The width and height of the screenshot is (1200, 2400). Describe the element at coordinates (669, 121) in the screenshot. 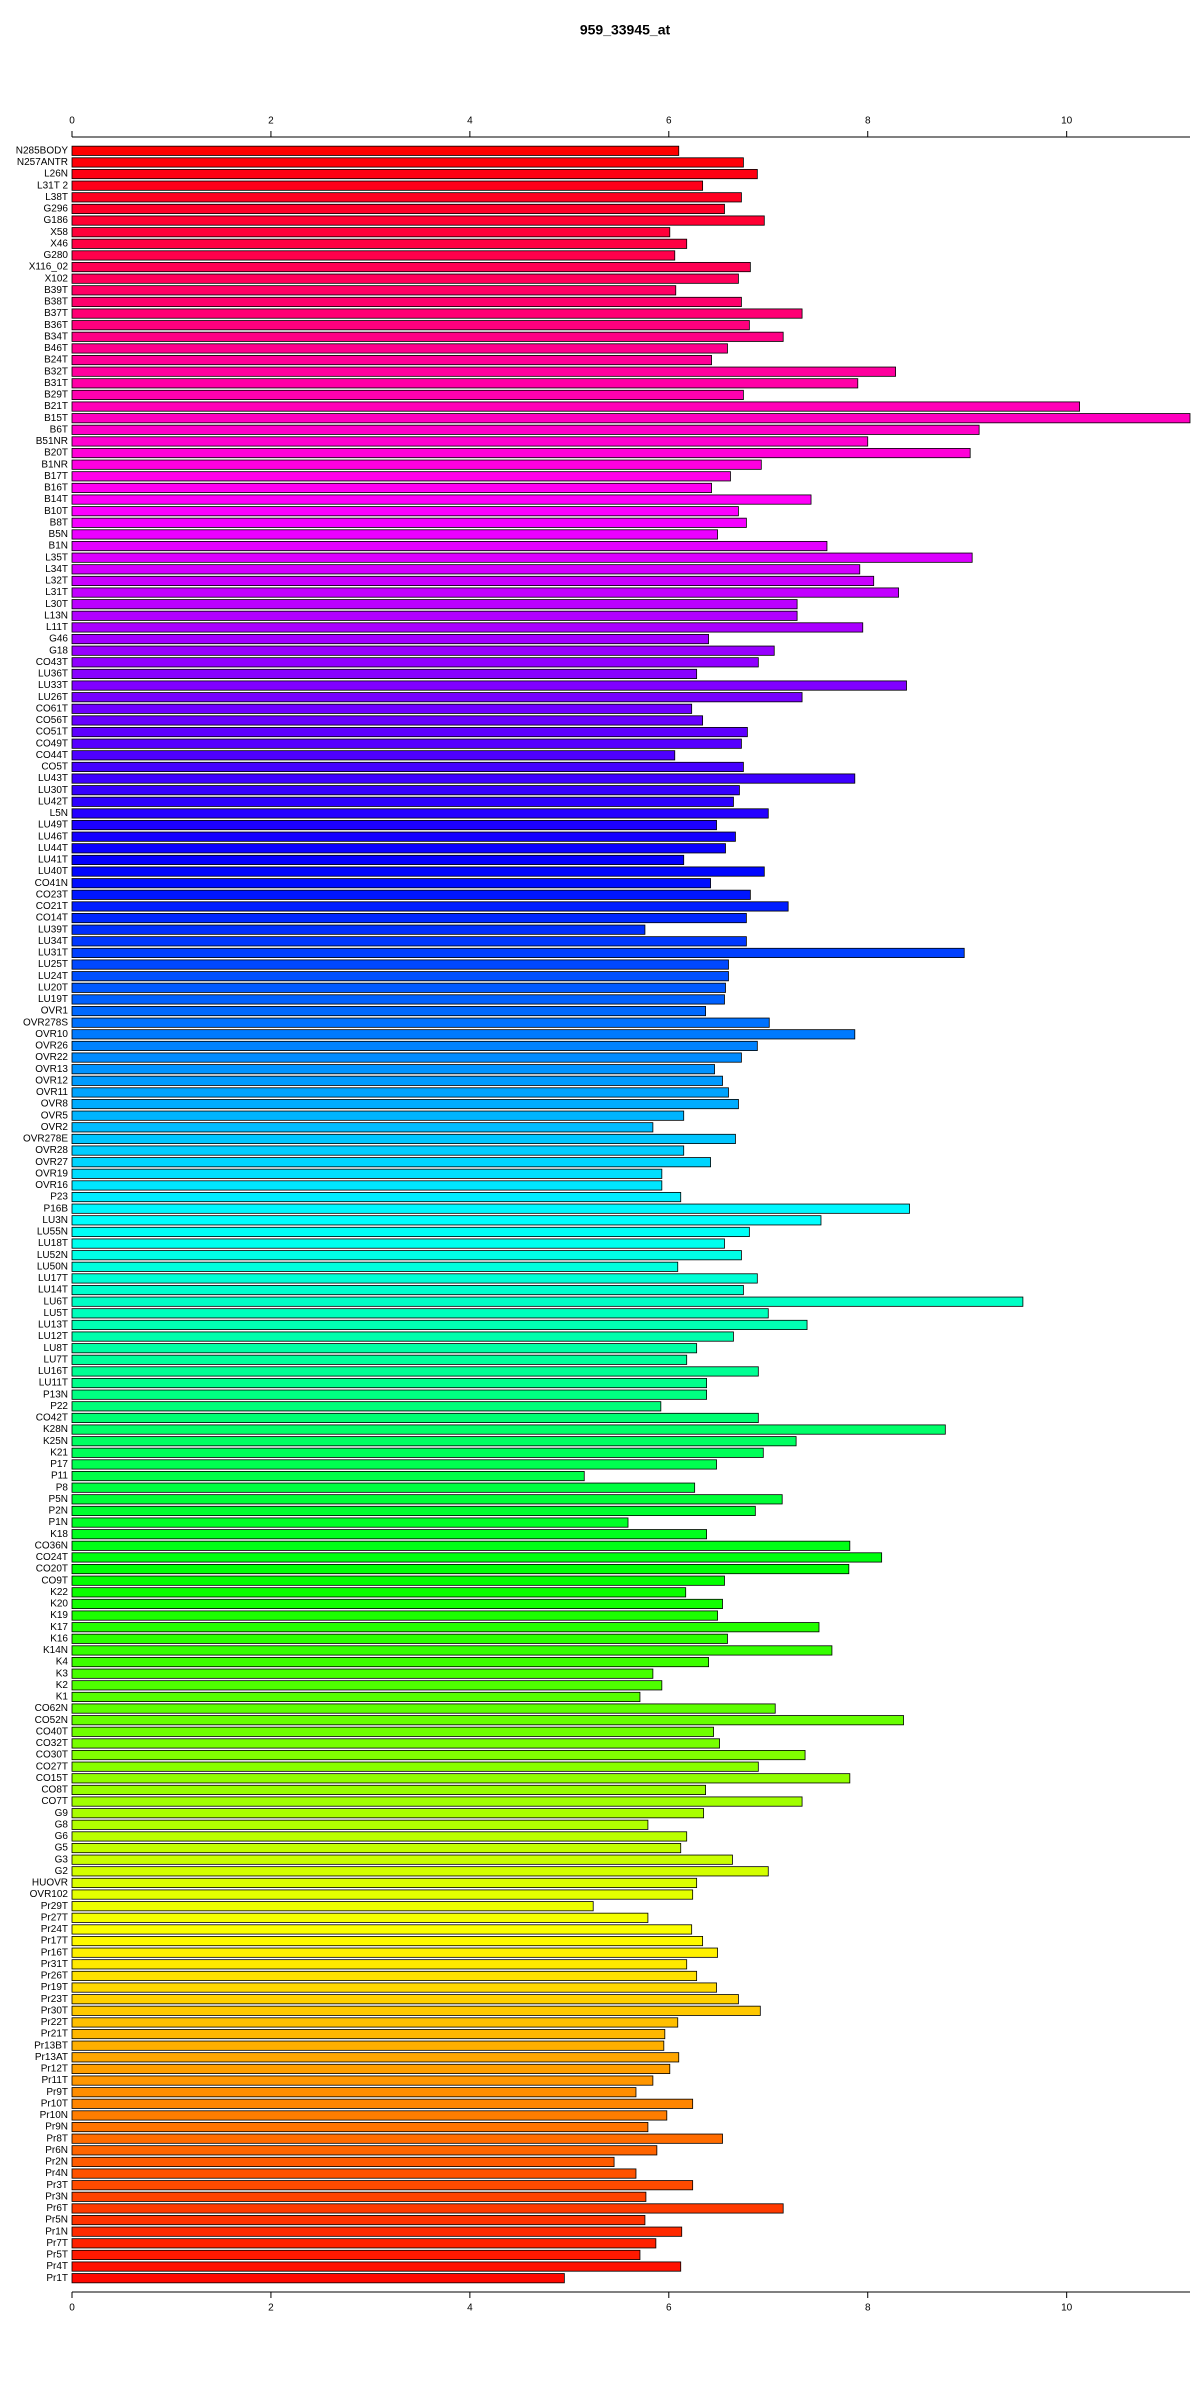

I see `x-tick-label: 6` at that location.